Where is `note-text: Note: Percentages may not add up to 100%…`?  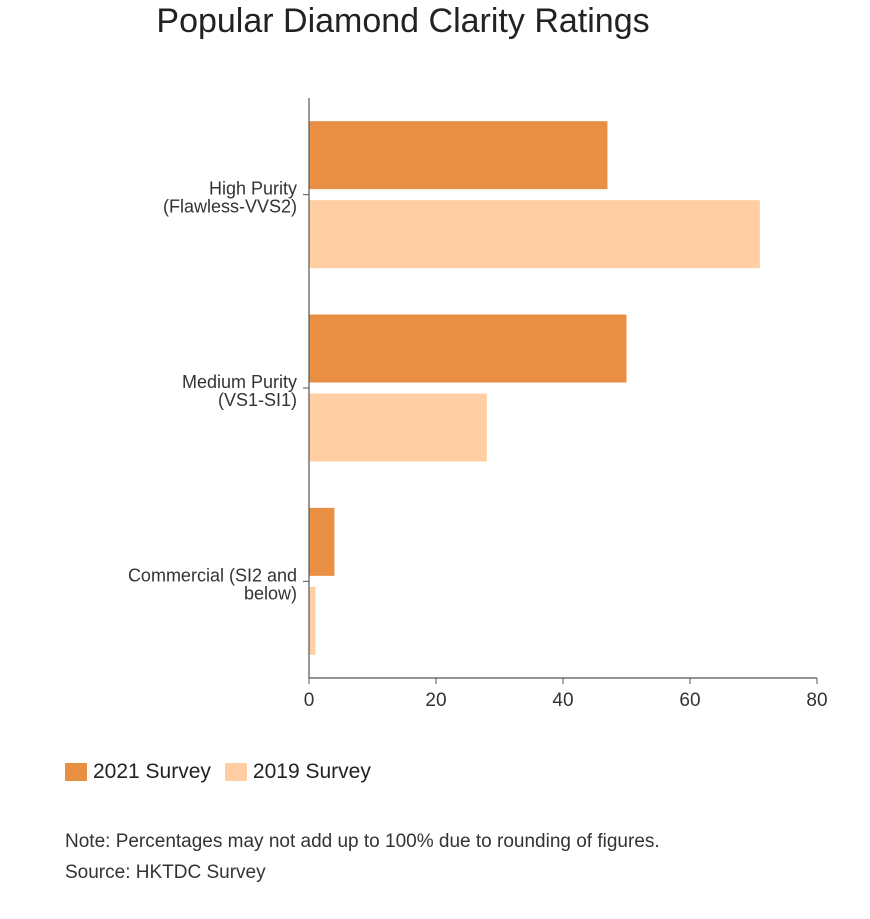 note-text: Note: Percentages may not add up to 100%… is located at coordinates (362, 841).